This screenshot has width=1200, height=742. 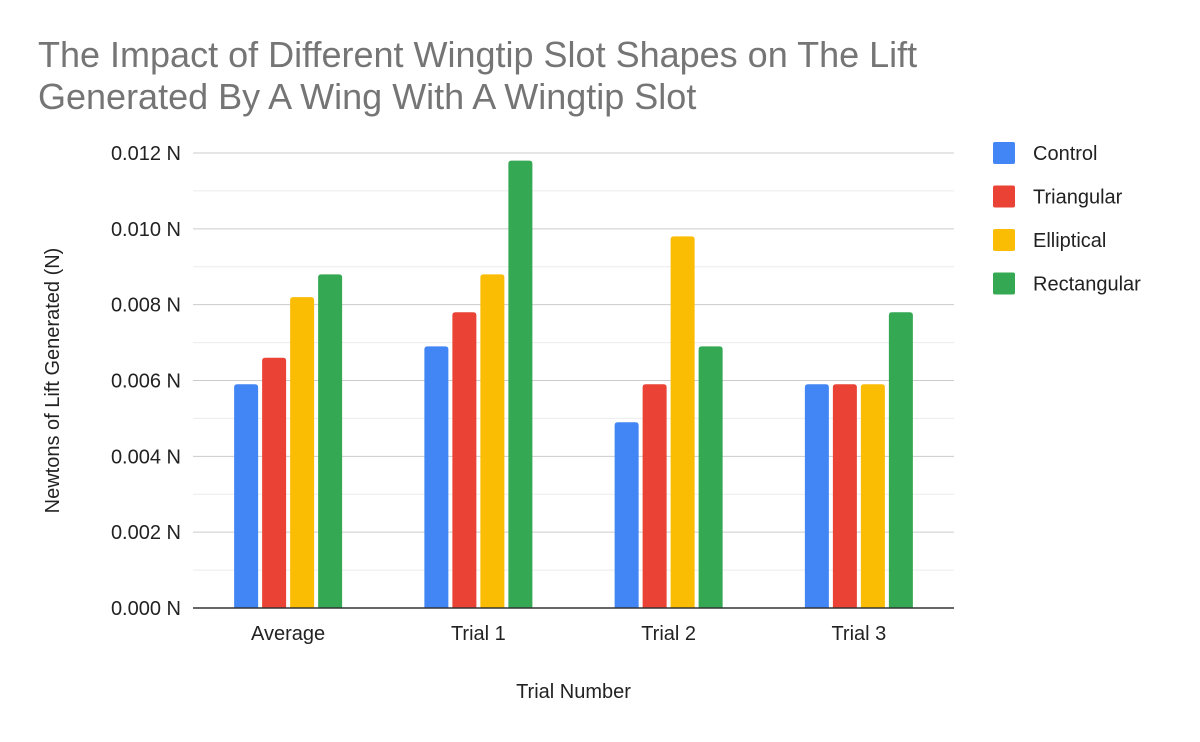 What do you see at coordinates (146, 457) in the screenshot?
I see `y-tick-label: 0.004 N` at bounding box center [146, 457].